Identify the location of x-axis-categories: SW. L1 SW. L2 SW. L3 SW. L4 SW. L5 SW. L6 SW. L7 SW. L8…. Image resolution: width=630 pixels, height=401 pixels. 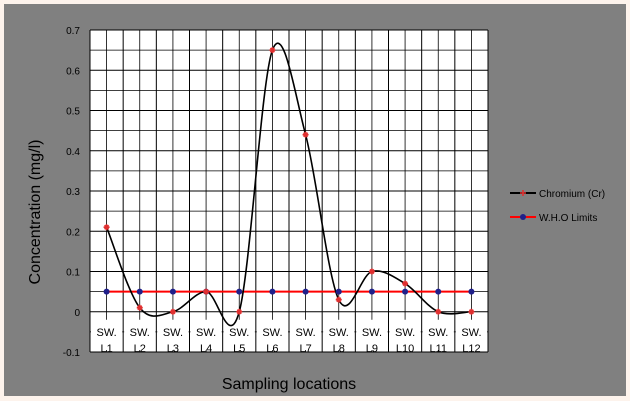
(289, 337).